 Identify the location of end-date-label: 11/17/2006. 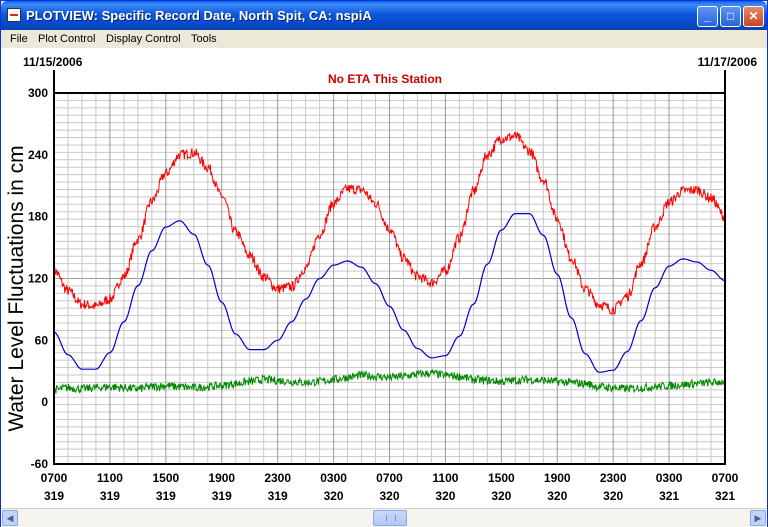
(728, 62).